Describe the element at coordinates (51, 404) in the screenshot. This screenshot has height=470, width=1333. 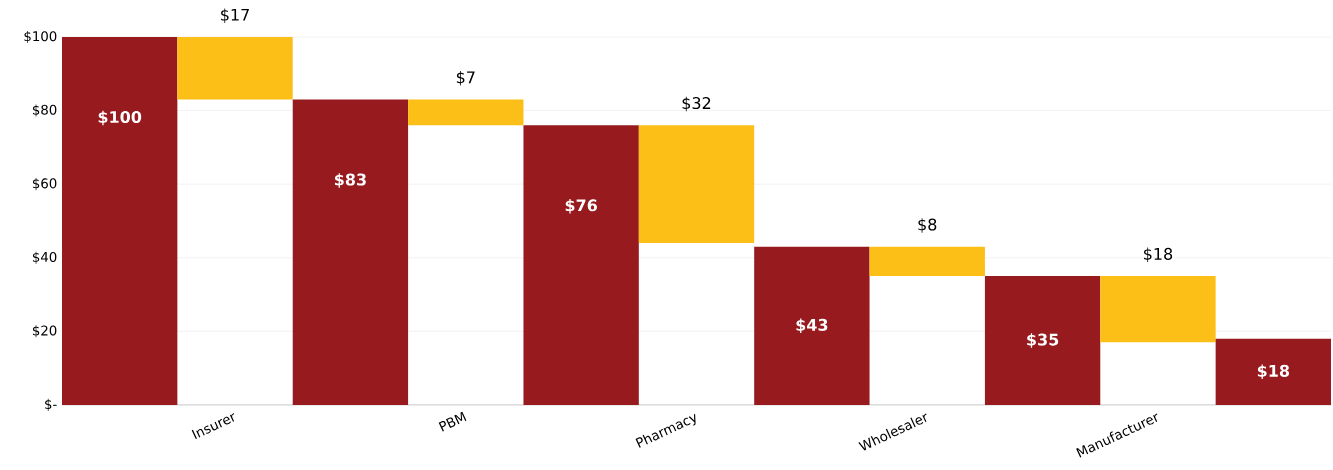
I see `y-tick-label: $-` at that location.